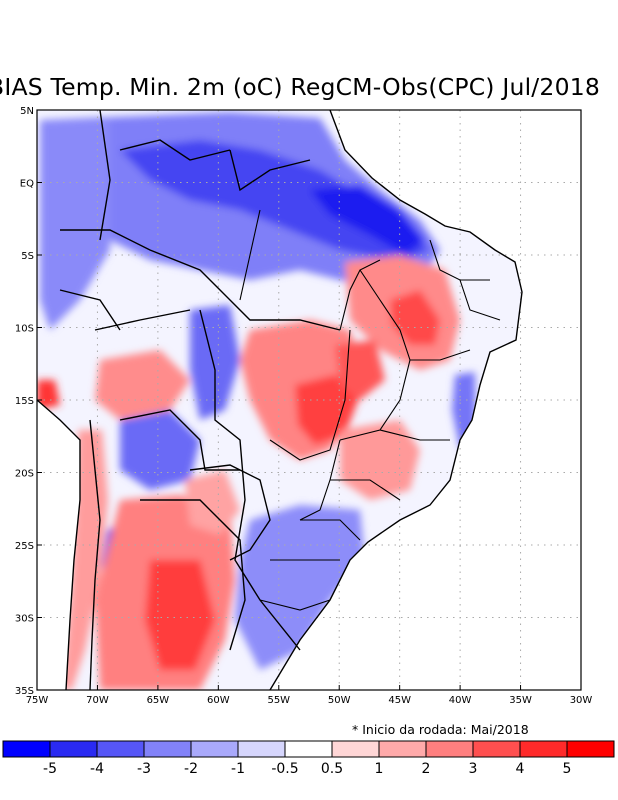 The width and height of the screenshot is (618, 800). I want to click on red-core-argentina, so click(180, 615).